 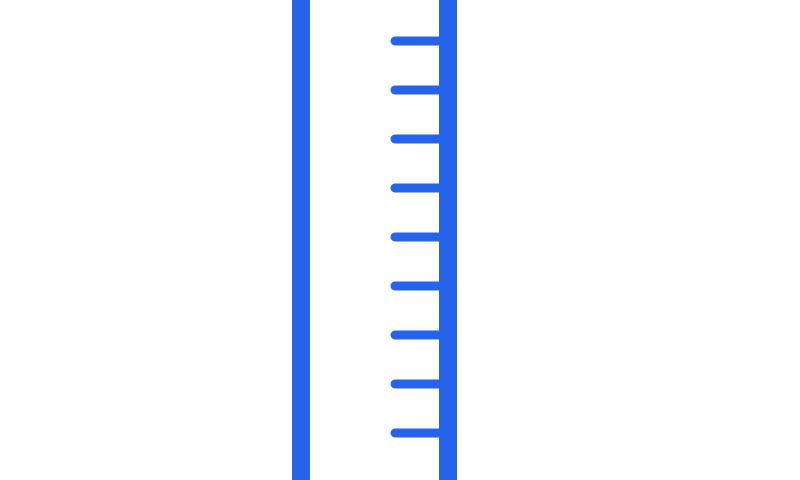 I want to click on right-rail, so click(x=448, y=240).